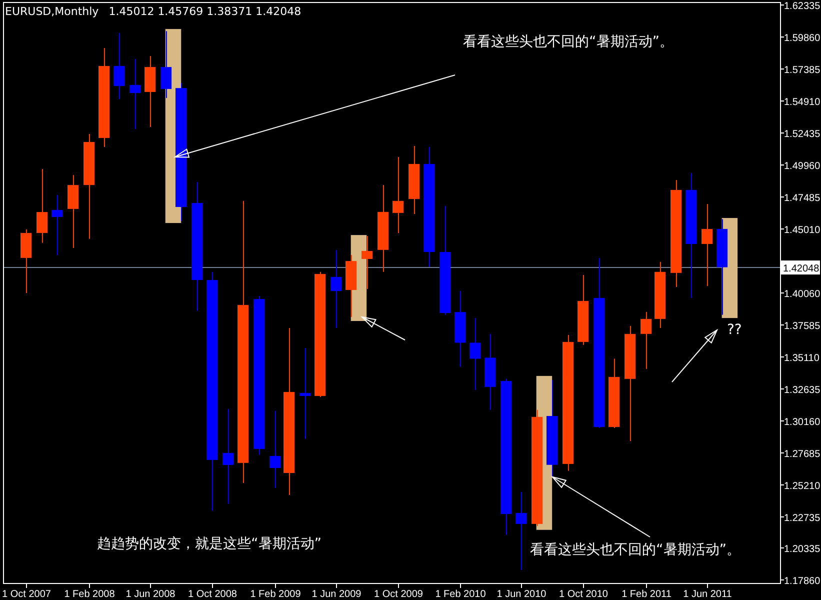 The width and height of the screenshot is (821, 600). I want to click on x-tick-label: 1 Oct 2008, so click(213, 594).